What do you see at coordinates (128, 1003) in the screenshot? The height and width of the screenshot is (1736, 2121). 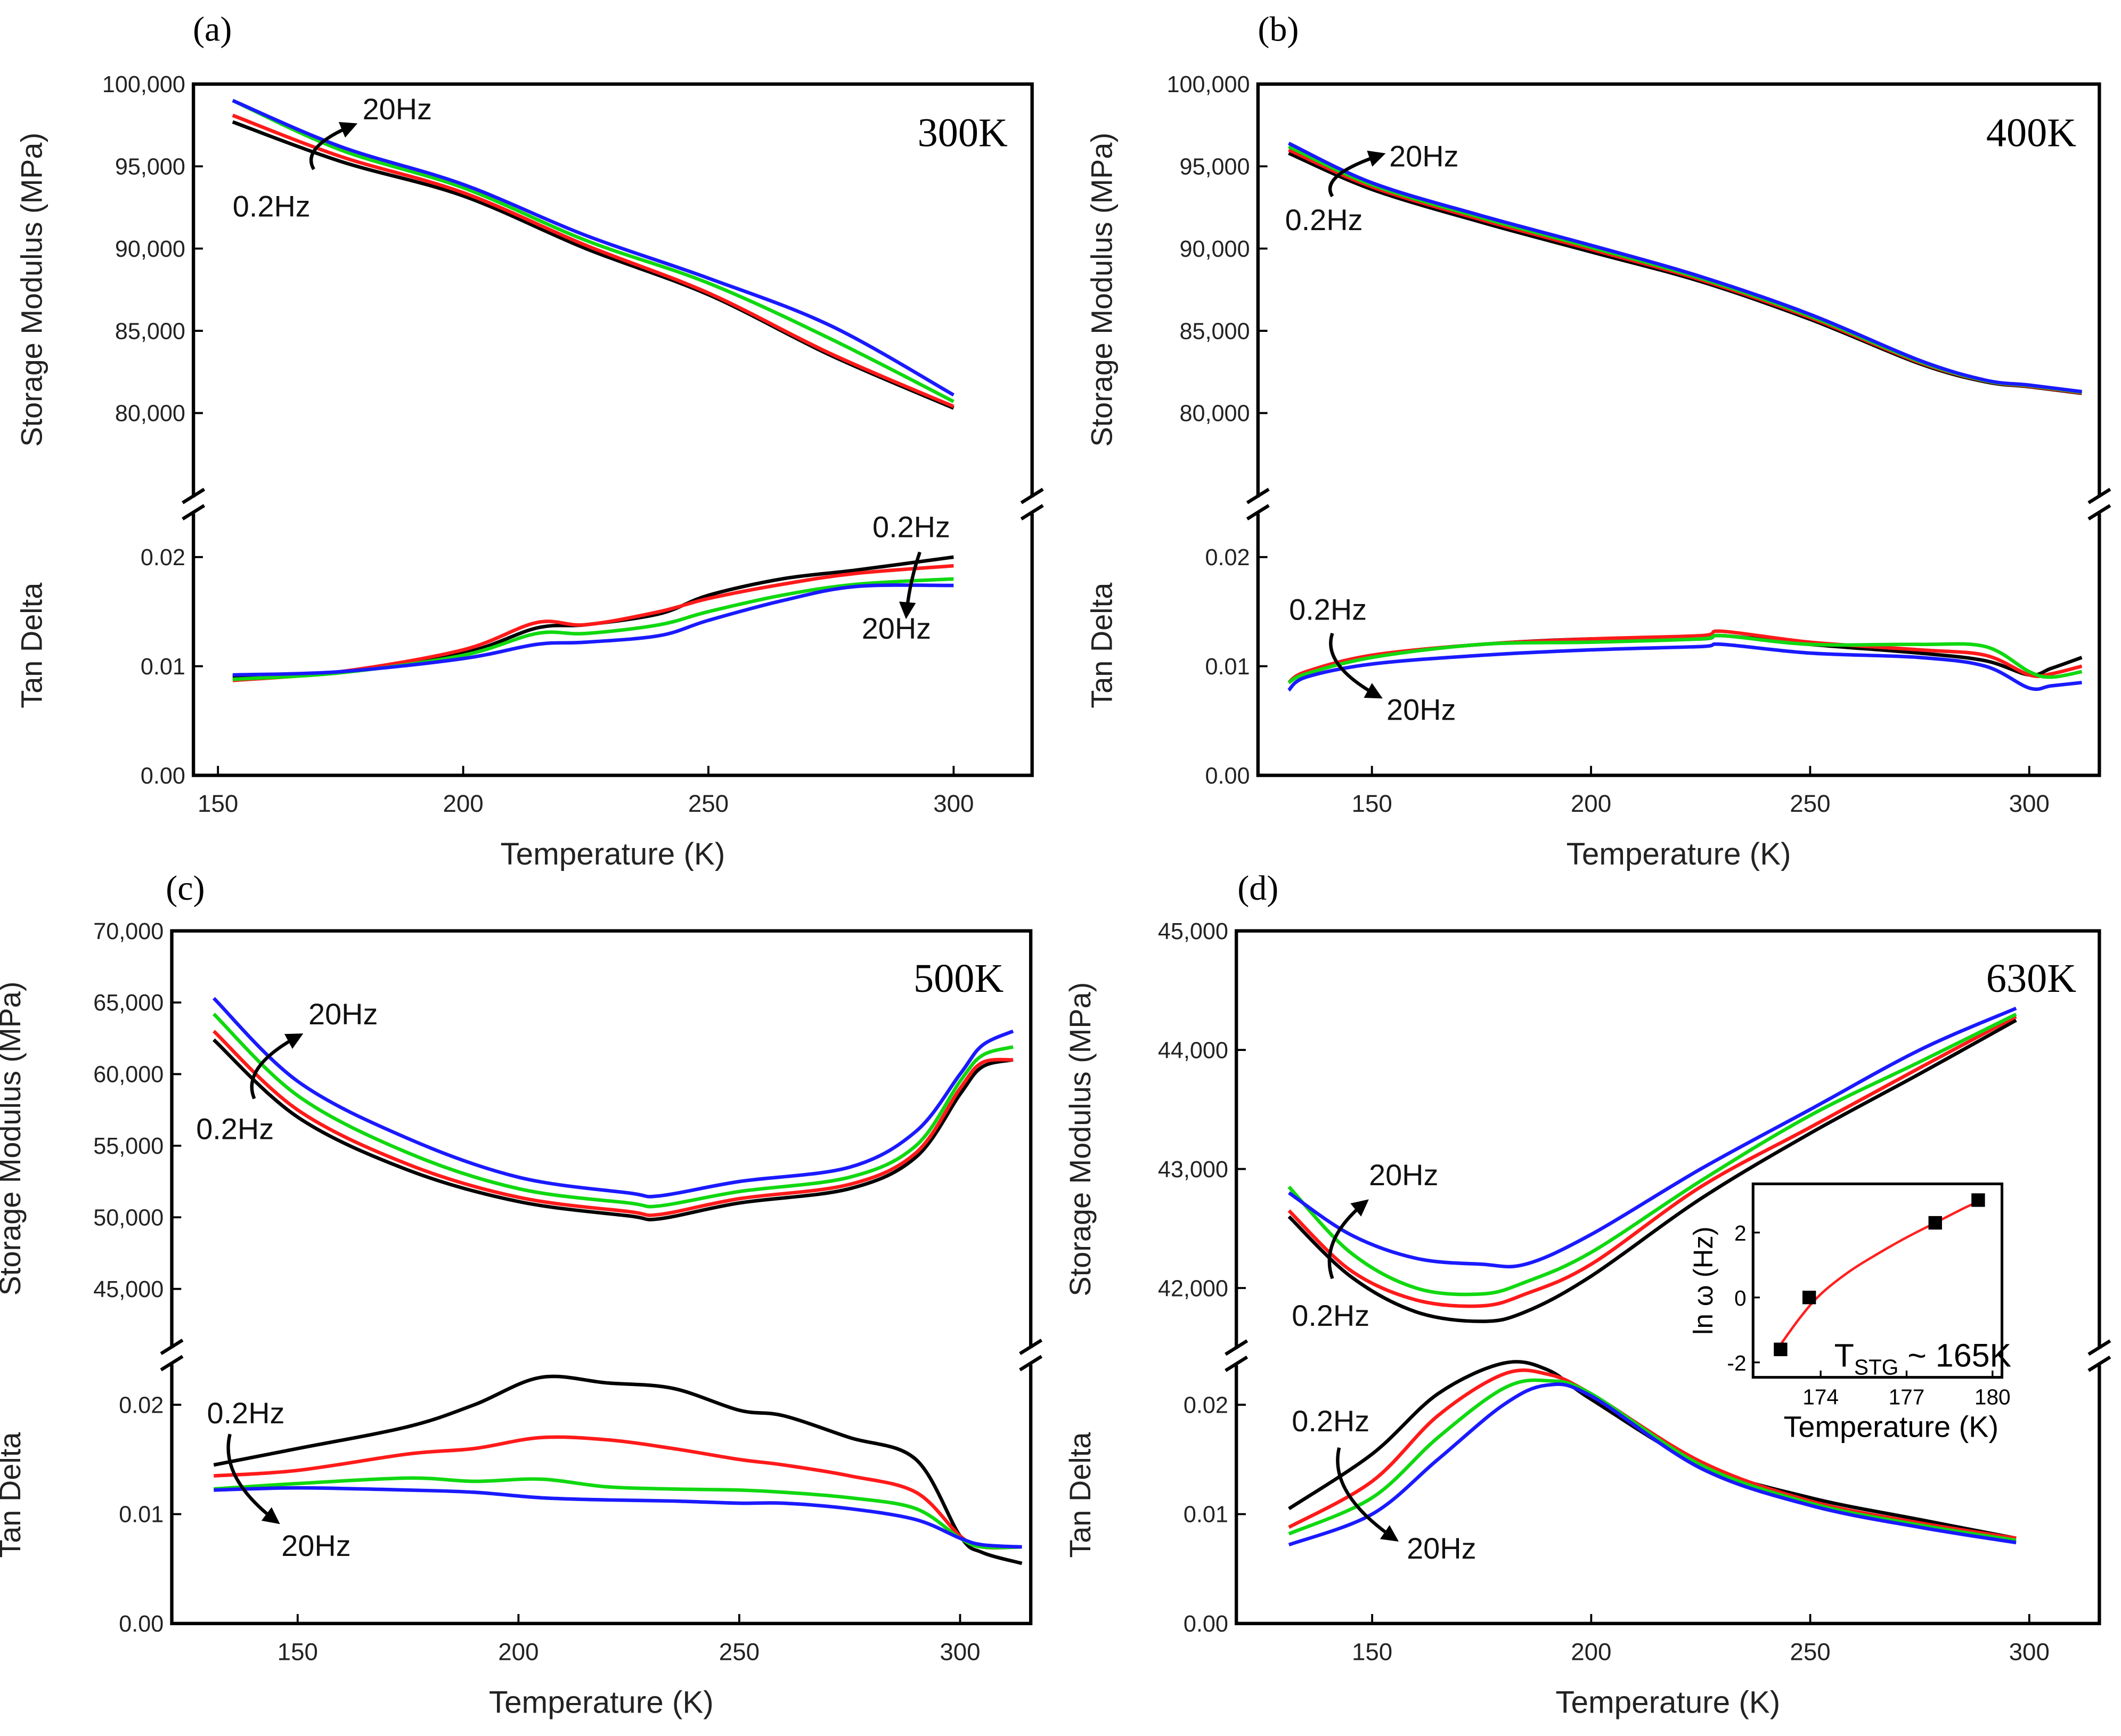 I see `upper-ytick-label: 65,000` at bounding box center [128, 1003].